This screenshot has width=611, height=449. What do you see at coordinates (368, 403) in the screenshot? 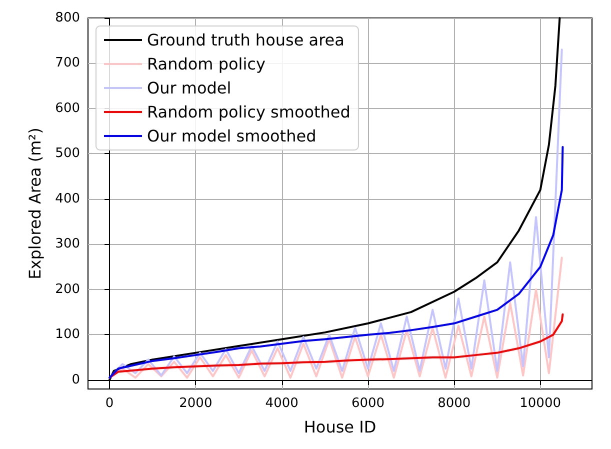
I see `x-tick-label: 6000` at bounding box center [368, 403].